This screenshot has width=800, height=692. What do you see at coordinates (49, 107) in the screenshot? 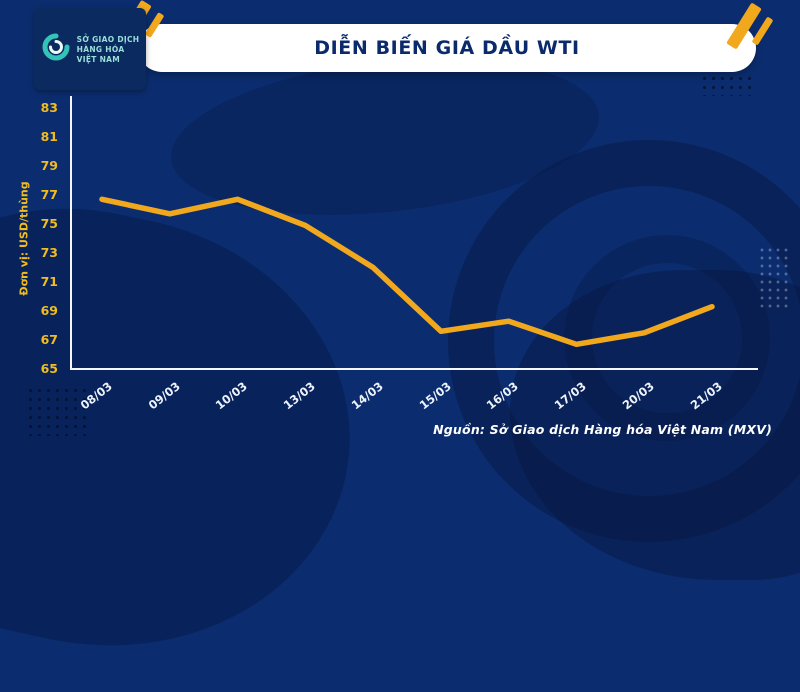
I see `y-axis-tick-label: 83` at bounding box center [49, 107].